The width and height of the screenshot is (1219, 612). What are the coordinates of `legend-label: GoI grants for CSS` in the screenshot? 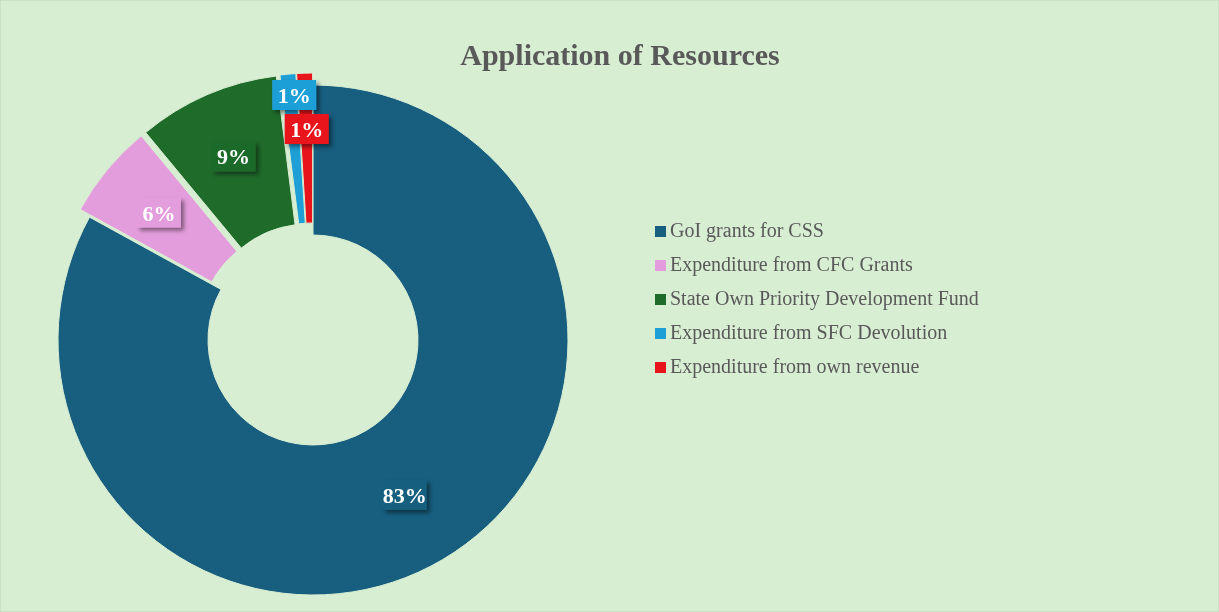 It's located at (747, 230).